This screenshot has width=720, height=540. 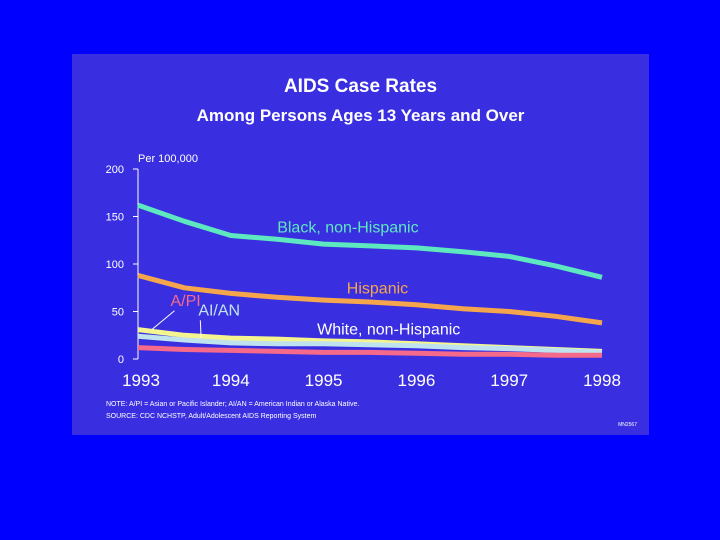 I want to click on x-tick-label: 1998, so click(x=602, y=380).